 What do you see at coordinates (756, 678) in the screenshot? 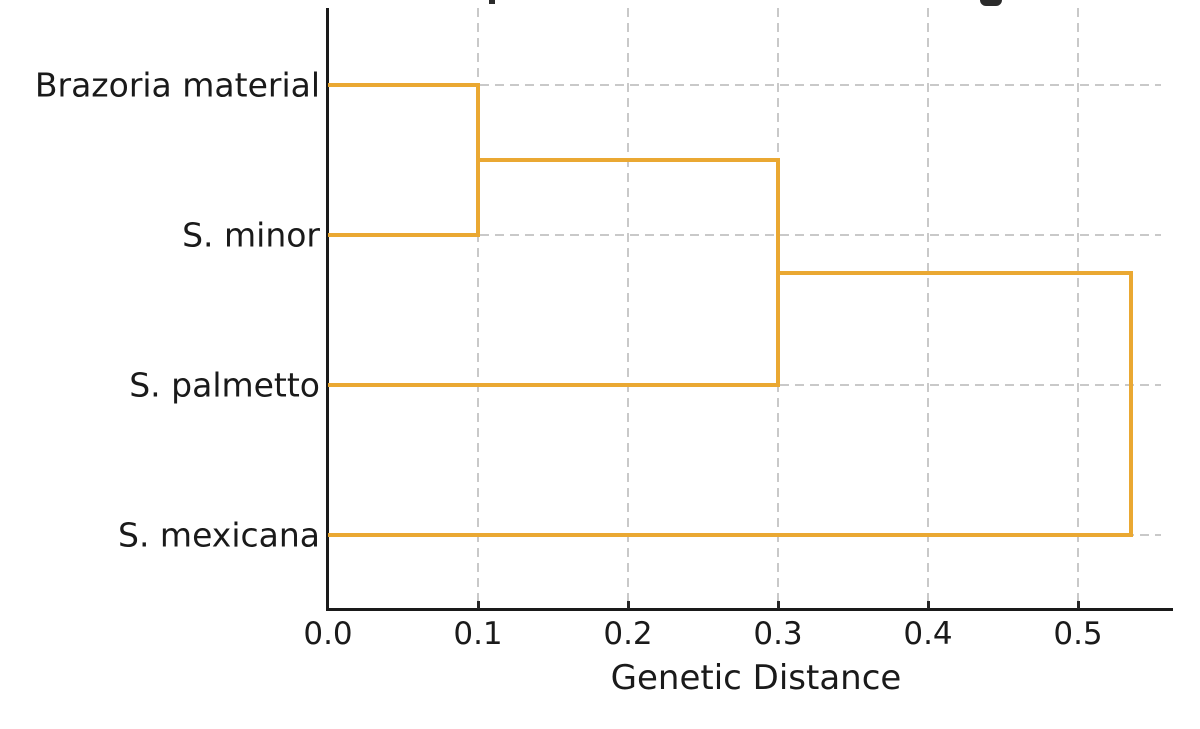
I see `x-axis-title: Genetic Distance` at bounding box center [756, 678].